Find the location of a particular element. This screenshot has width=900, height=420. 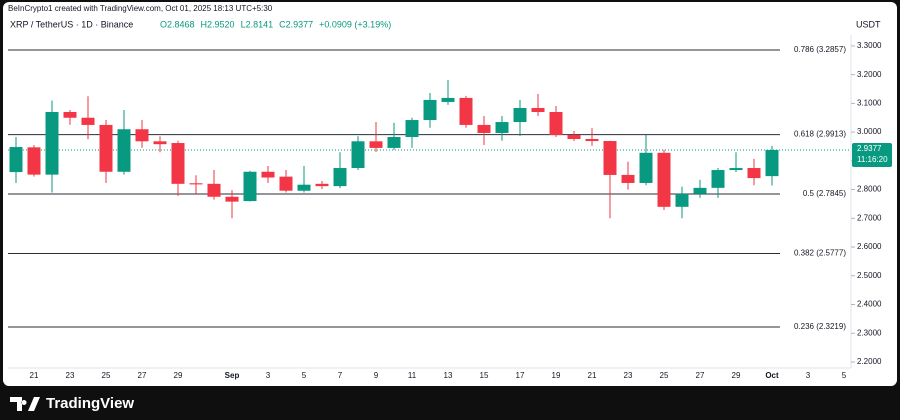

currency: USDT is located at coordinates (868, 24).